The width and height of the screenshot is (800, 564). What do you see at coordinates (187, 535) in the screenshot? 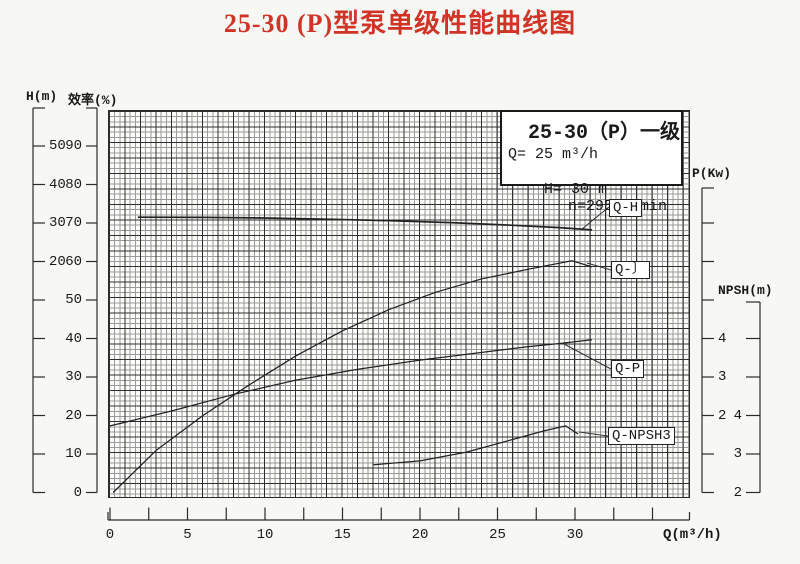
I see `flow-axis-tick-label: 5` at bounding box center [187, 535].